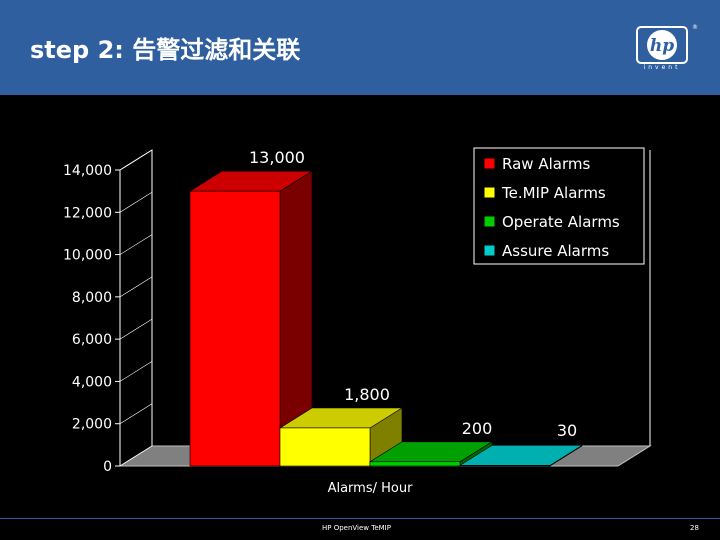 The width and height of the screenshot is (720, 540). I want to click on y-tick-label: 2,000, so click(92, 425).